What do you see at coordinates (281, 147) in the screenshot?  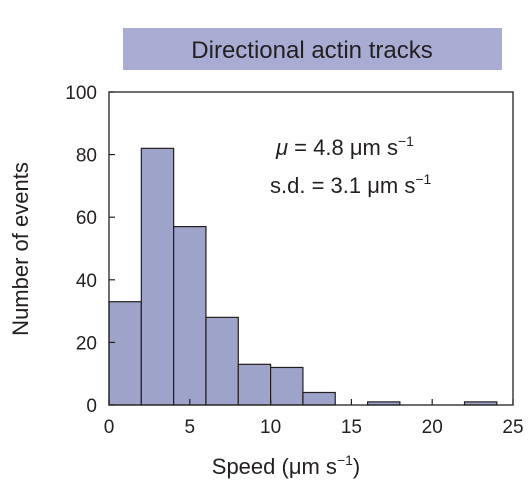 I see `mean-symbol: μ` at bounding box center [281, 147].